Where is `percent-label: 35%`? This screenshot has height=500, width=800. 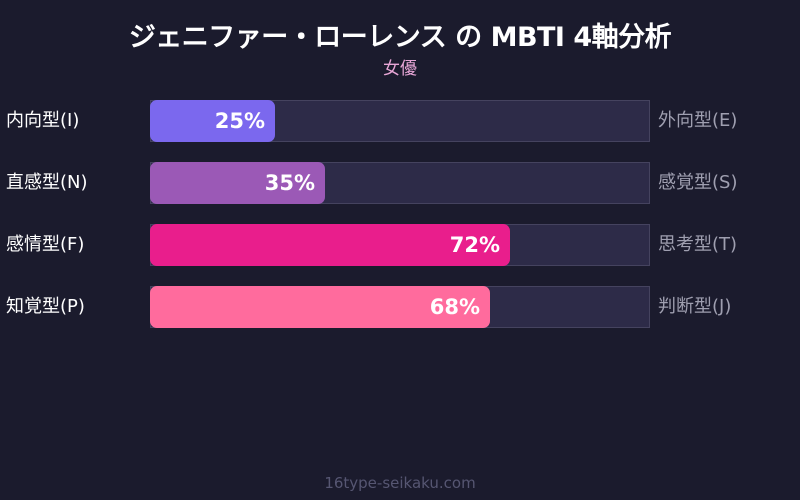
percent-label: 35% is located at coordinates (289, 183).